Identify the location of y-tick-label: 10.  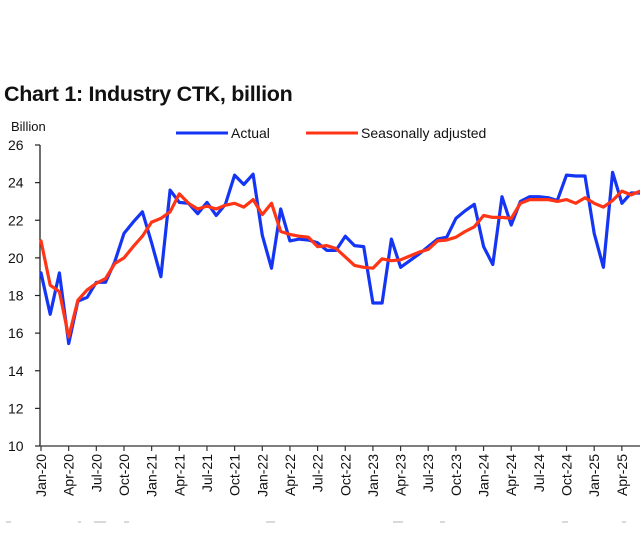
(16, 446).